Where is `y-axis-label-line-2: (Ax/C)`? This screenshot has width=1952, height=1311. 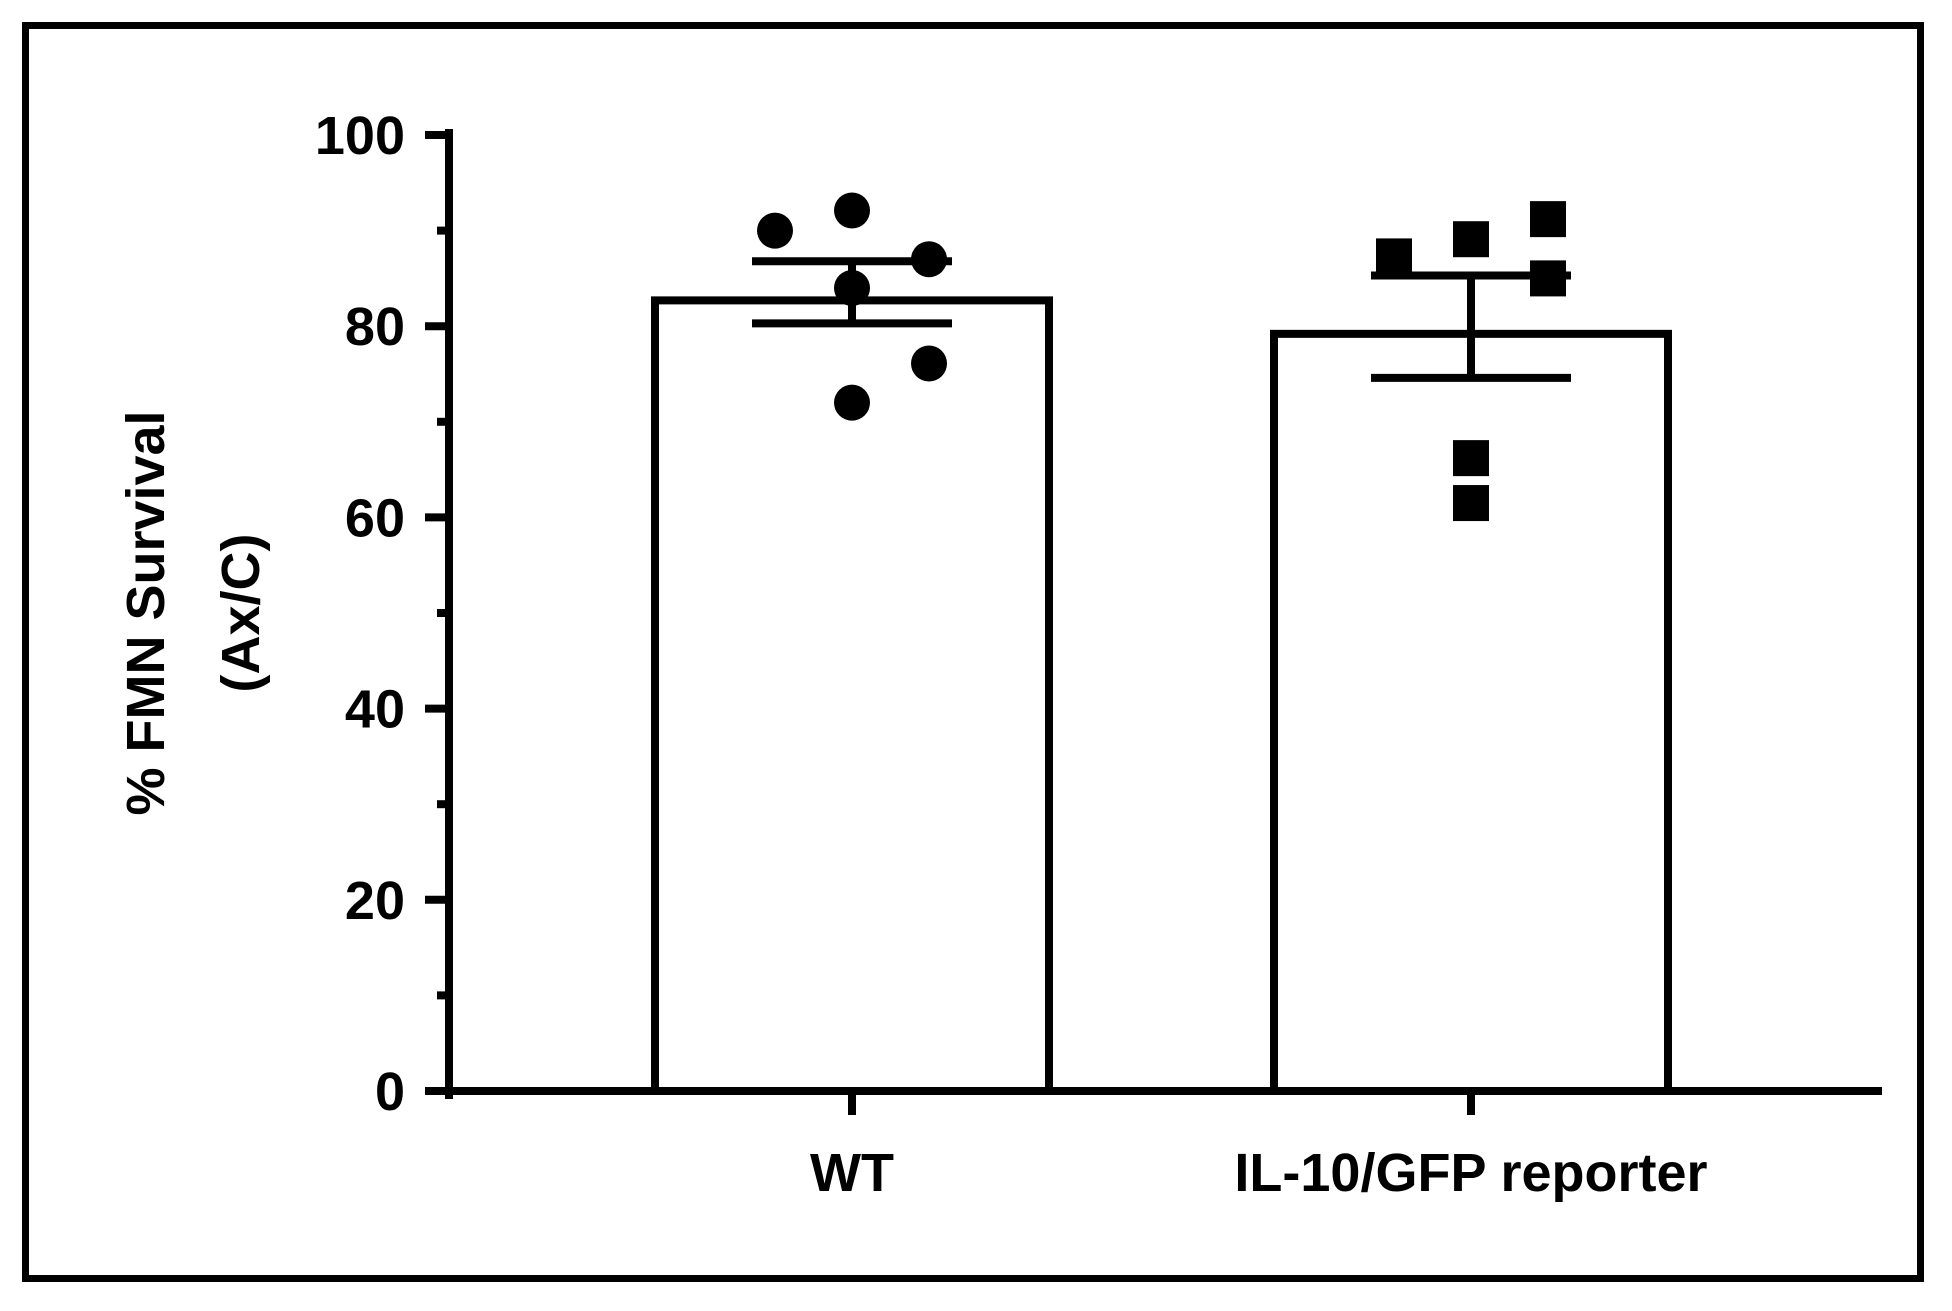
y-axis-label-line-2: (Ax/C) is located at coordinates (241, 613).